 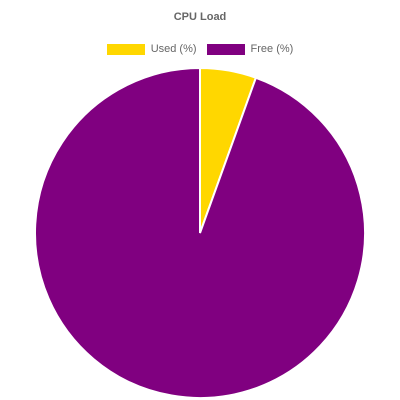 I want to click on legend-item-used: Used (%), so click(x=151, y=49).